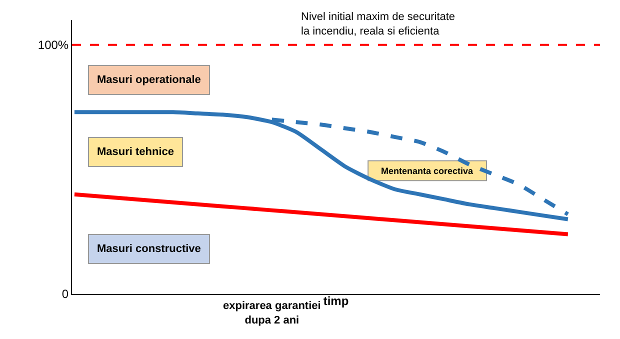 The height and width of the screenshot is (339, 620). What do you see at coordinates (135, 152) in the screenshot?
I see `annotation: Masuri tehnice` at bounding box center [135, 152].